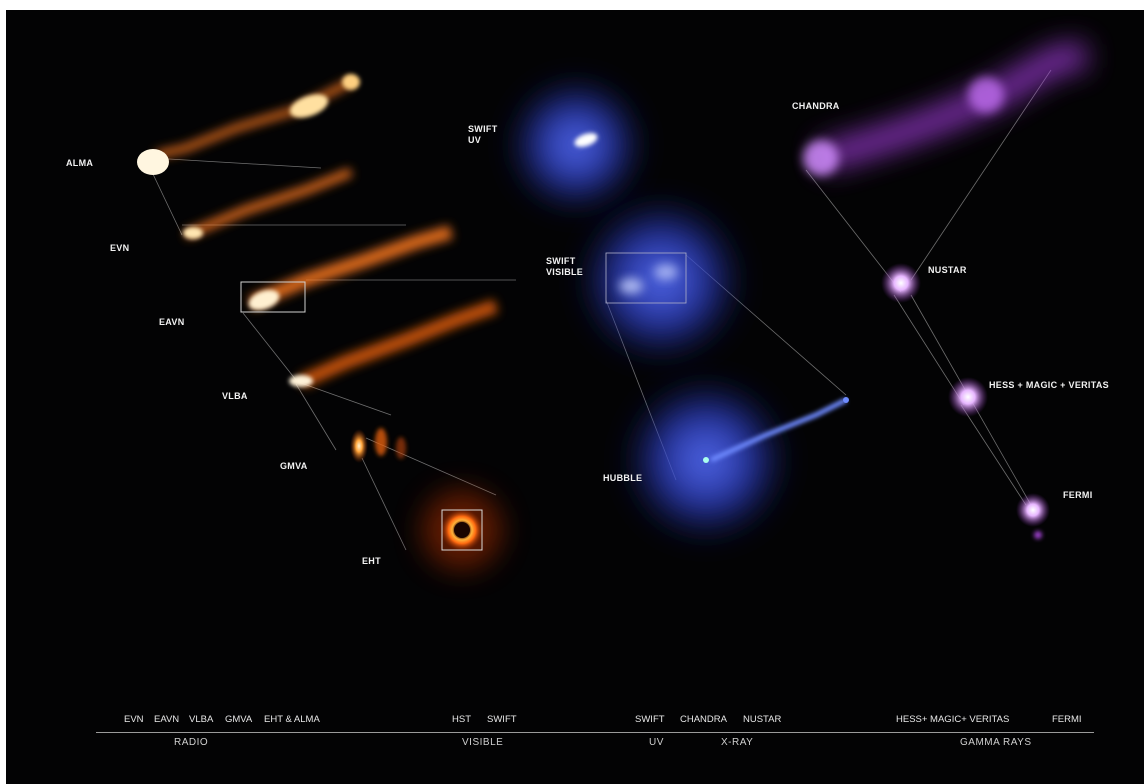  I want to click on axis-item-swift-visible: SWIFT, so click(502, 719).